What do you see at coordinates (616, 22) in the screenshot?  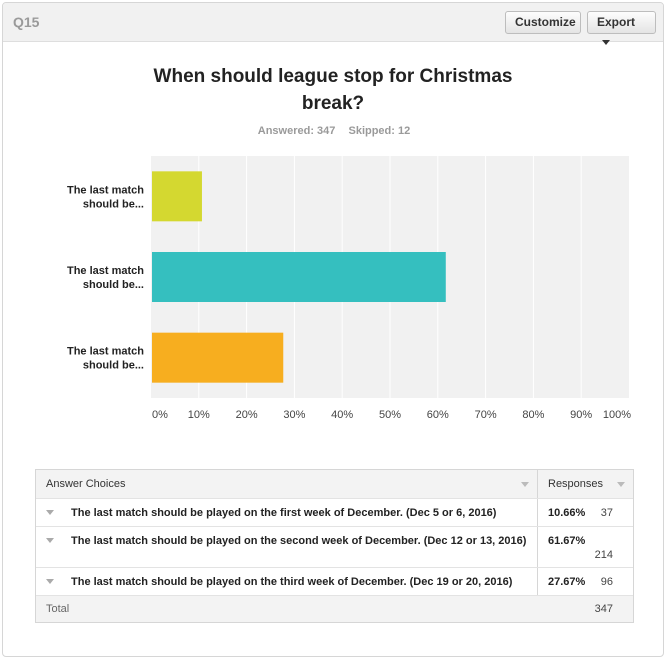 I see `export-label: Export` at bounding box center [616, 22].